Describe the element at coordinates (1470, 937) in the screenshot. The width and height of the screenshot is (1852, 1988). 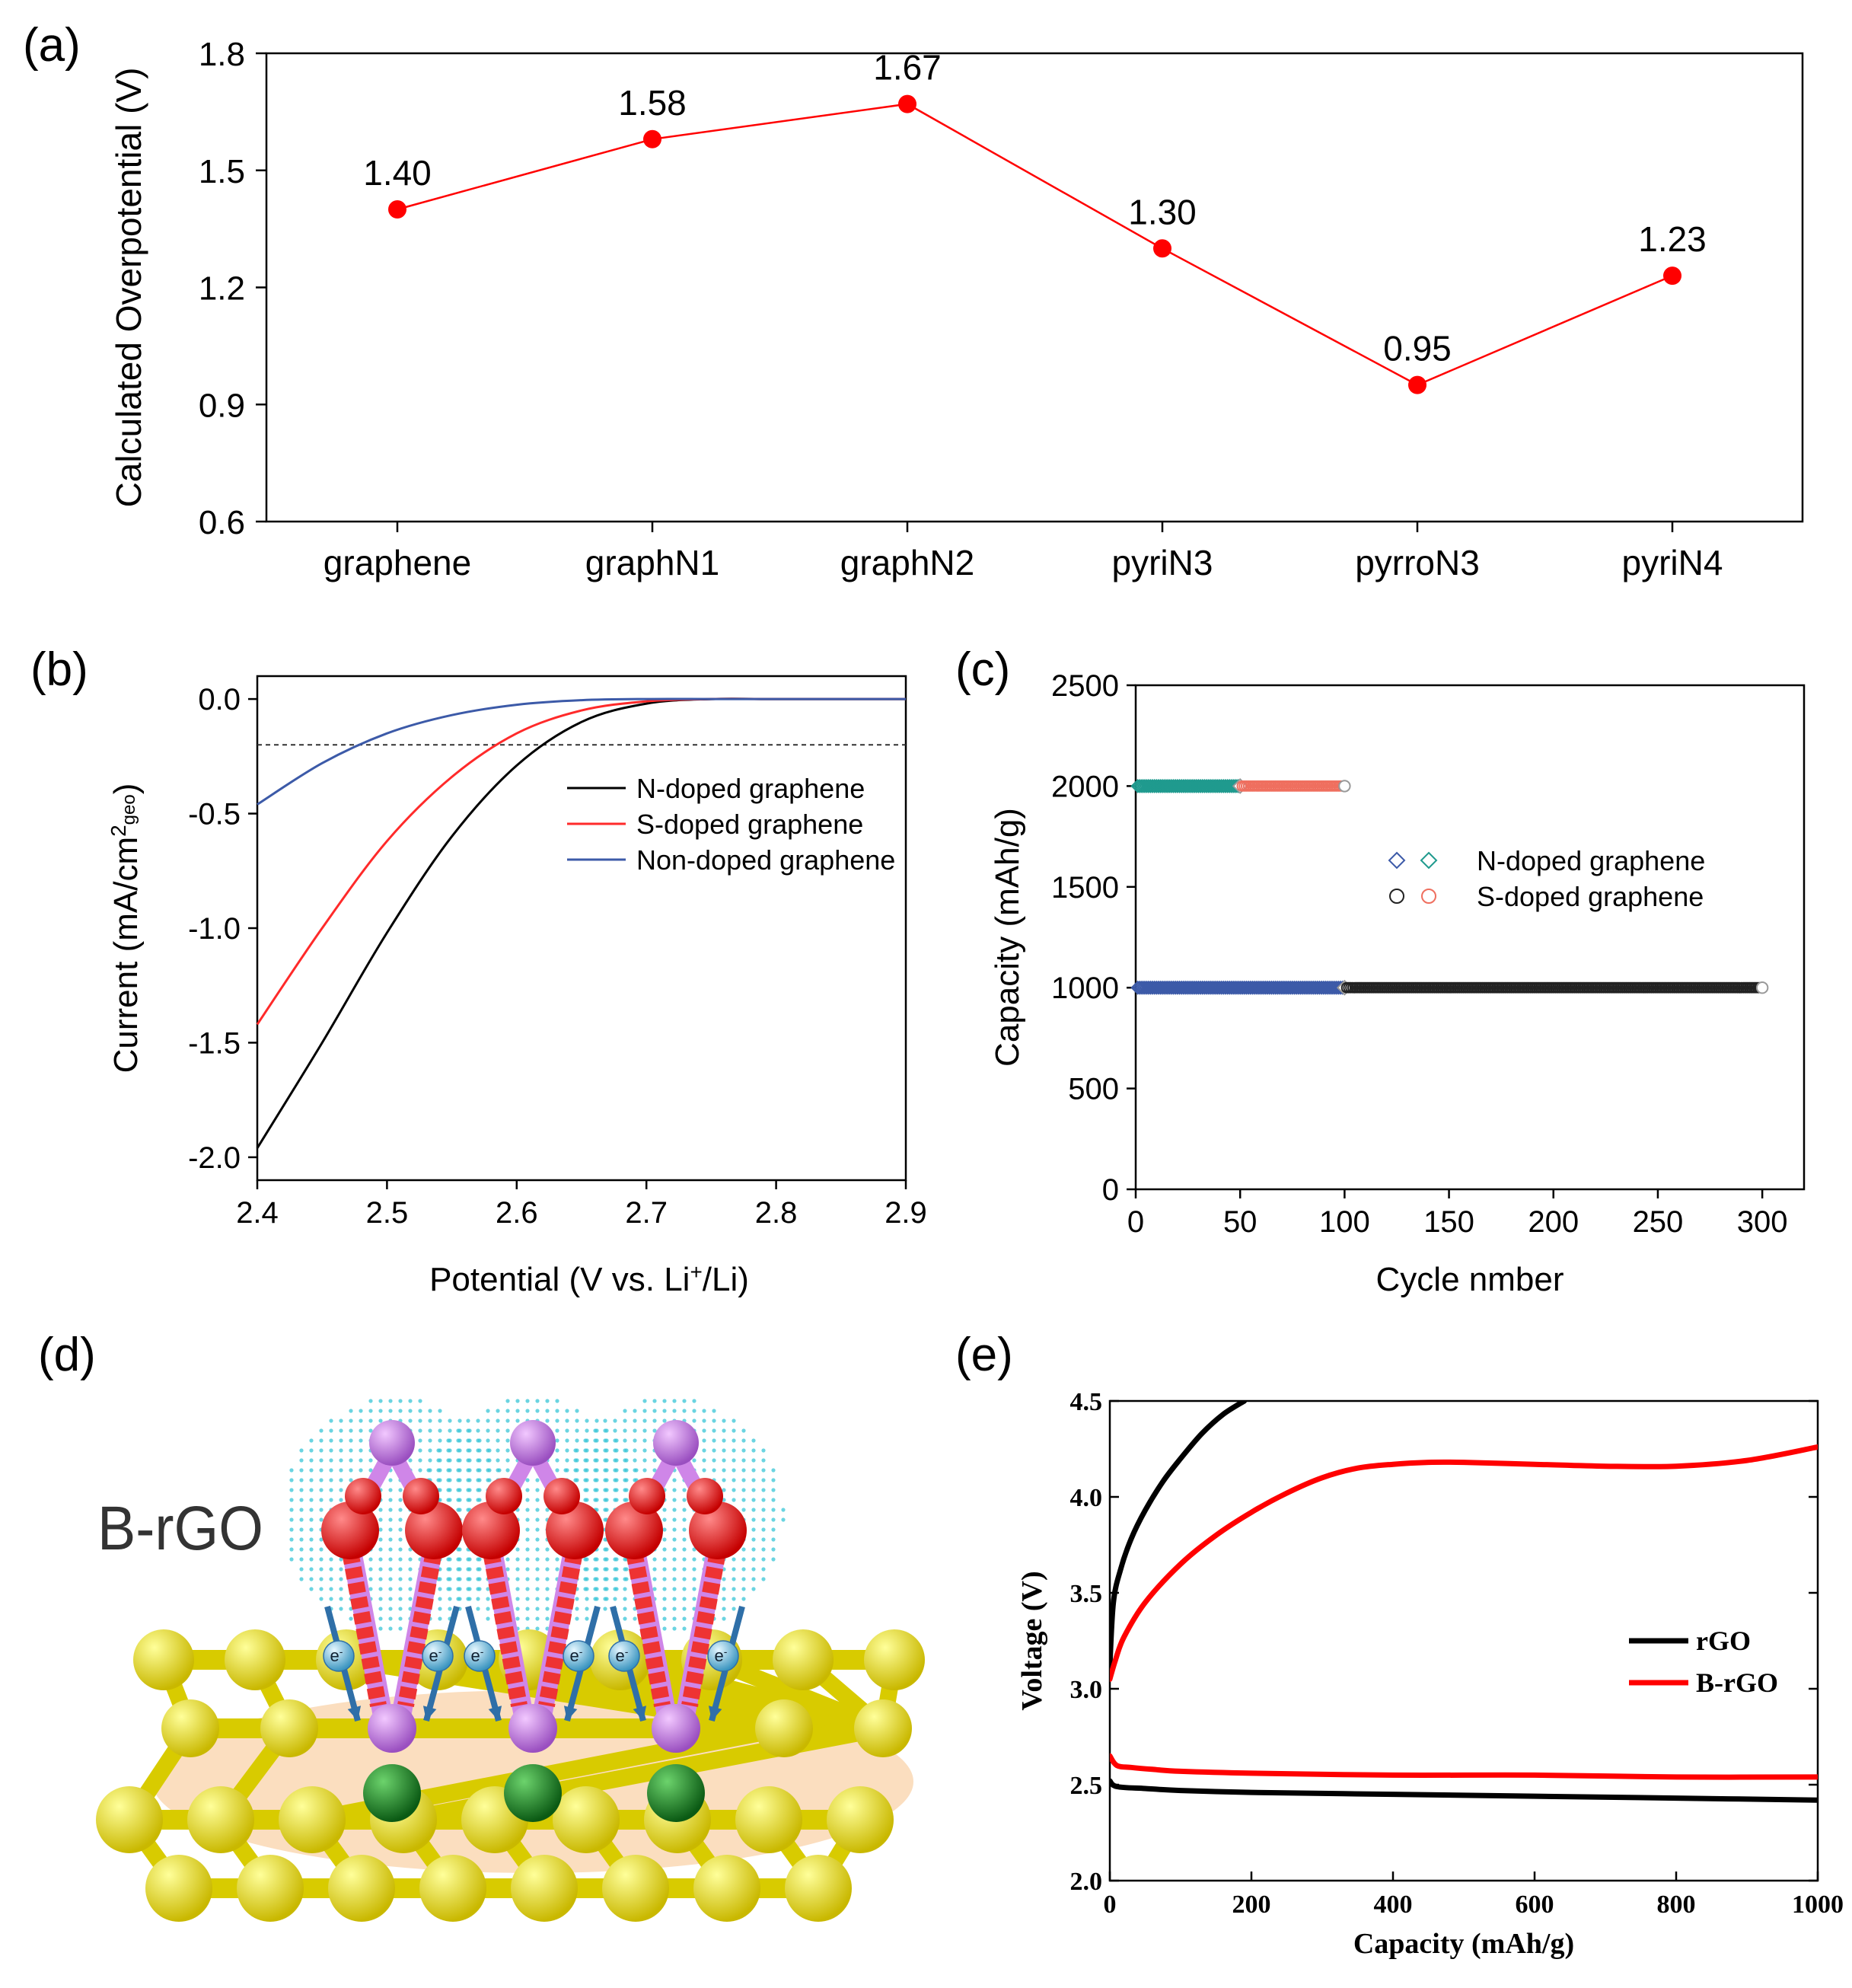
I see `plot-frame` at that location.